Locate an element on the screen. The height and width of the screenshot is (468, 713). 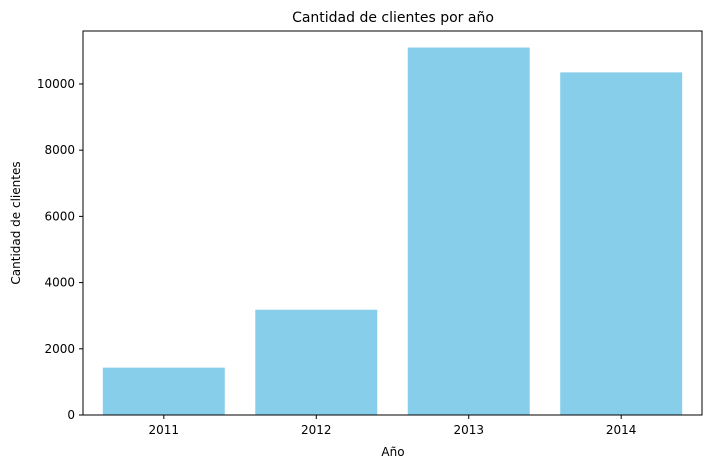
y-axis-label: Cantidad de clientes is located at coordinates (16, 222).